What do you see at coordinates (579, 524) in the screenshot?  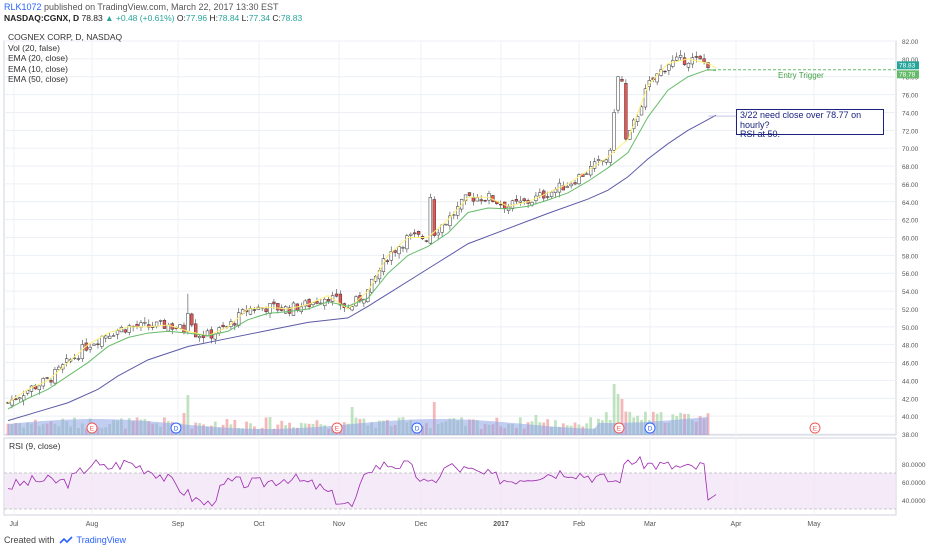 I see `time-tick-label: Feb` at bounding box center [579, 524].